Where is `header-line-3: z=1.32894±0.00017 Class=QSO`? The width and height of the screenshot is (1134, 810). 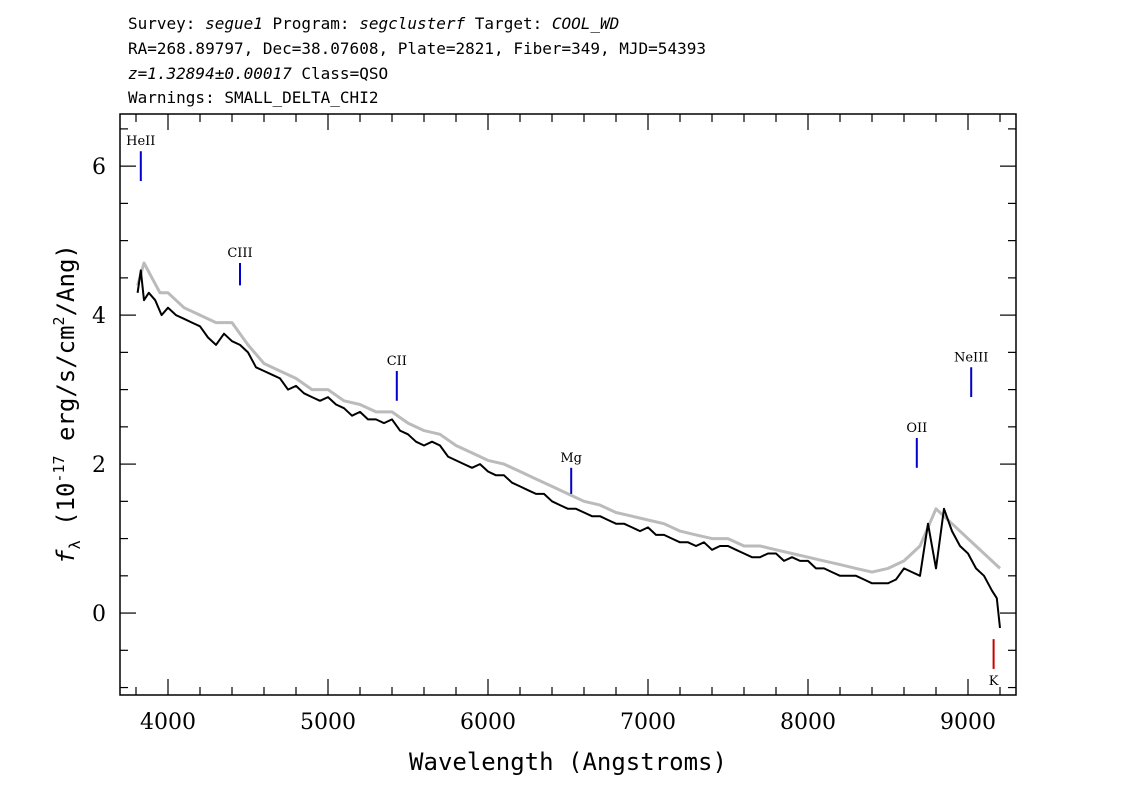
header-line-3: z=1.32894±0.00017 Class=QSO is located at coordinates (258, 73).